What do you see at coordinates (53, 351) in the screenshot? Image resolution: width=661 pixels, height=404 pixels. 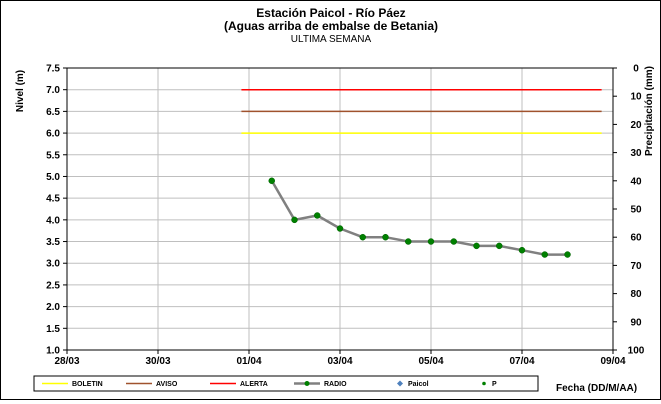 I see `y-tick-label: 1.0` at bounding box center [53, 351].